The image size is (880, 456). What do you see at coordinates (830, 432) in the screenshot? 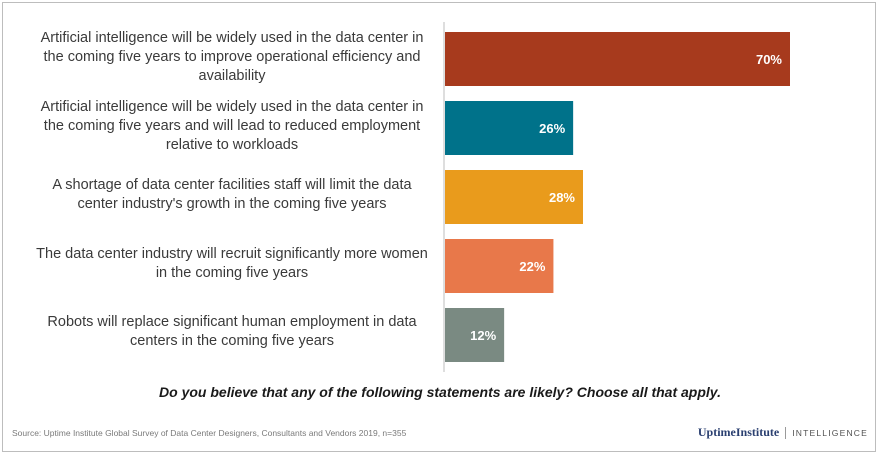
I see `logo-subtitle: INTELLIGENCE` at bounding box center [830, 432].